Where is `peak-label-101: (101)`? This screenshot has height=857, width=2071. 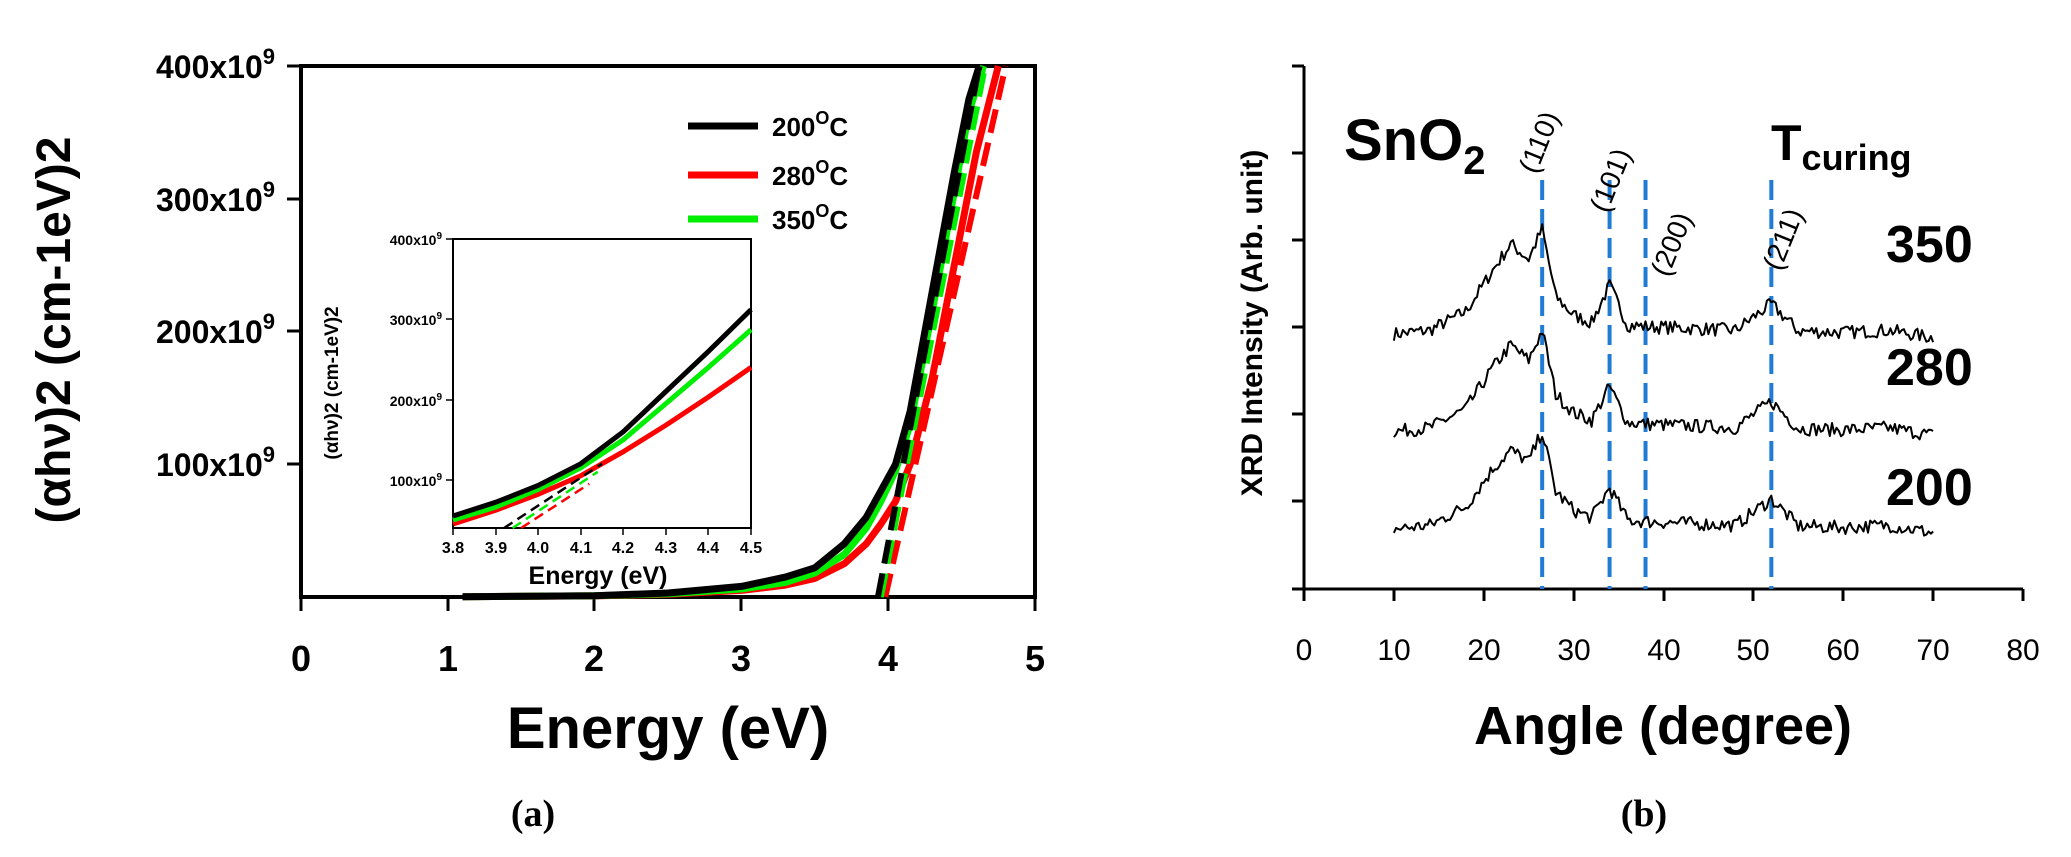
peak-label-101: (101) is located at coordinates (1610, 180).